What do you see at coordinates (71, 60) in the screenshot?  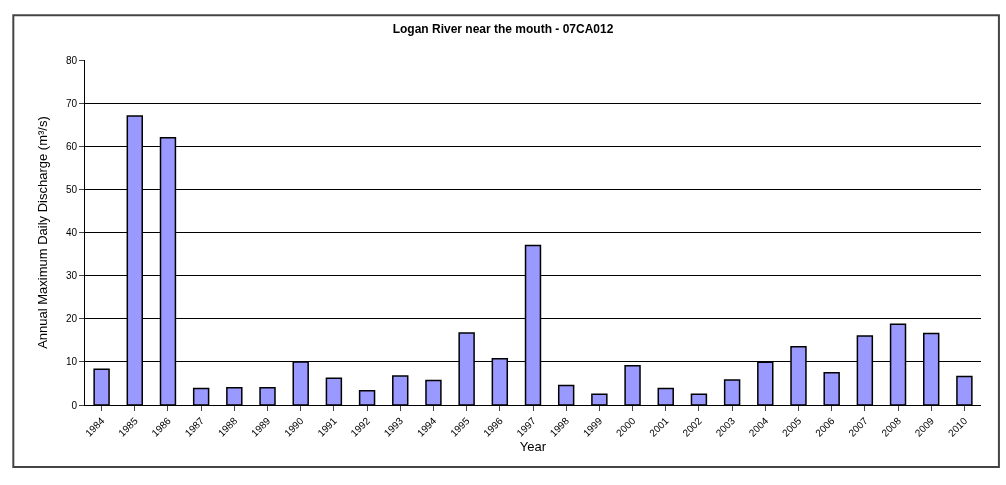 I see `y-tick-label: 80` at bounding box center [71, 60].